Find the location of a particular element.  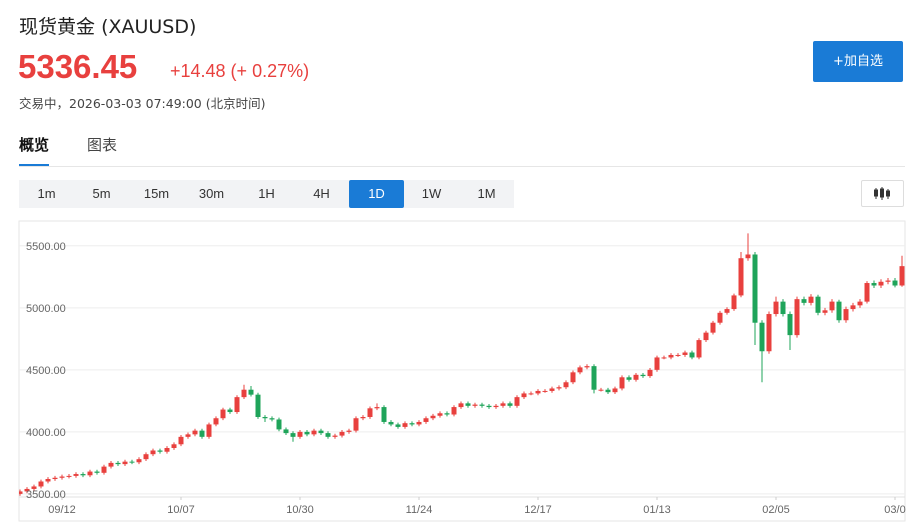

period-button: 15m is located at coordinates (156, 193).